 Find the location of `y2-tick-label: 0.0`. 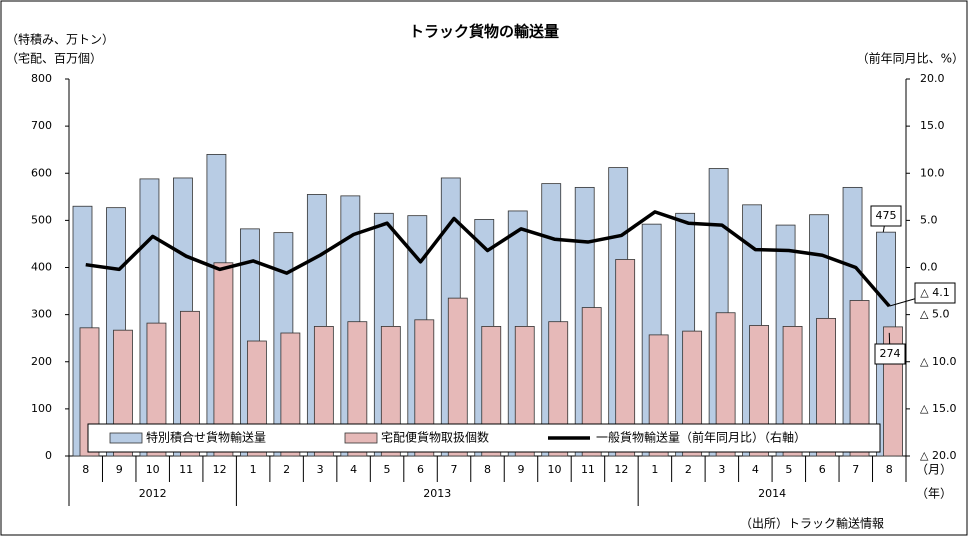

y2-tick-label: 0.0 is located at coordinates (929, 267).